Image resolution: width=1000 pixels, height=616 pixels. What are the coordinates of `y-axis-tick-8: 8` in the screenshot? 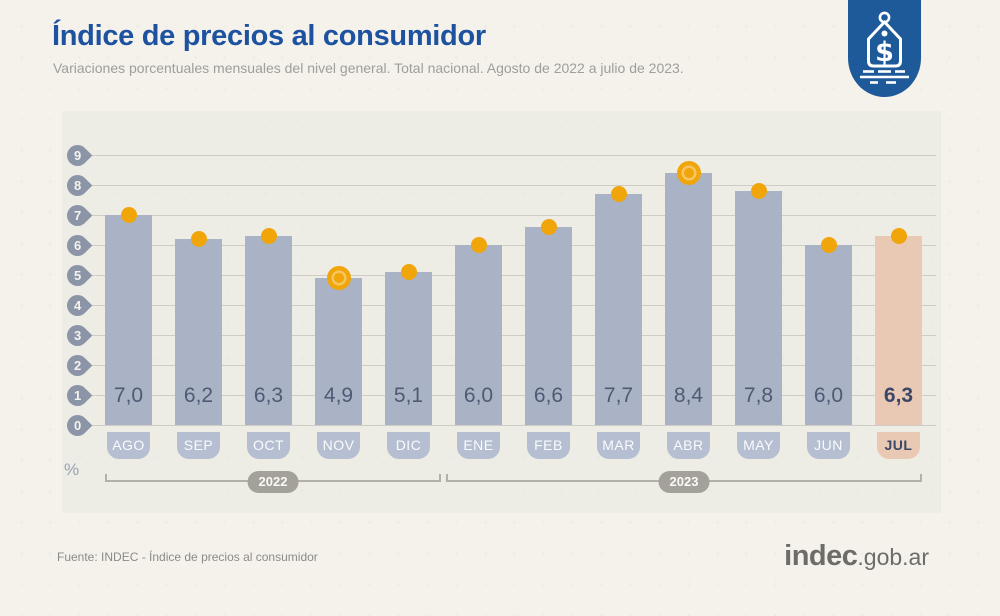 It's located at (77, 185).